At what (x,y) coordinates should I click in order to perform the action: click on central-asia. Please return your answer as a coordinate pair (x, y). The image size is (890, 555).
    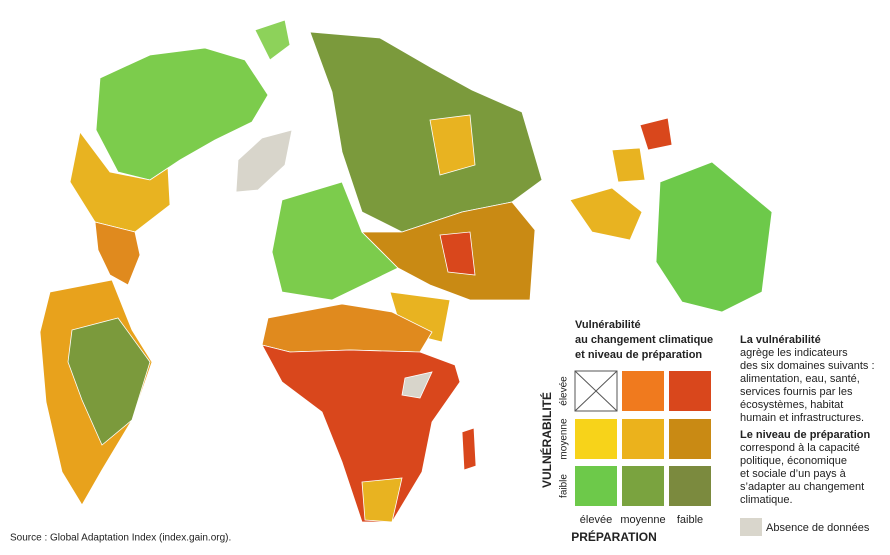
    Looking at the image, I should click on (452, 145).